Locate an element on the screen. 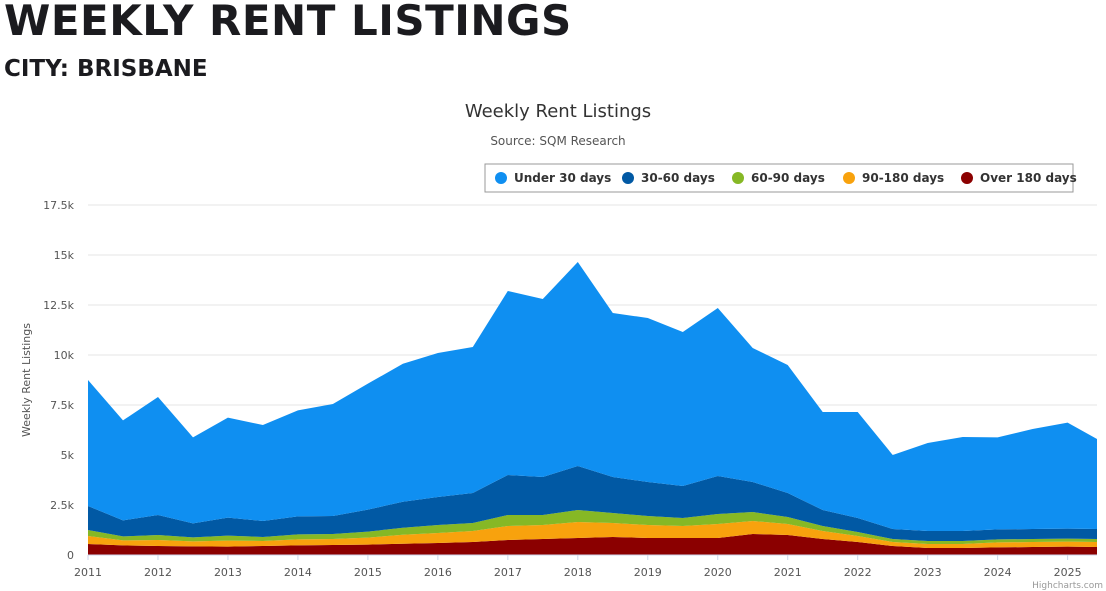 The height and width of the screenshot is (591, 1106). area-series-90-180-days is located at coordinates (592, 534).